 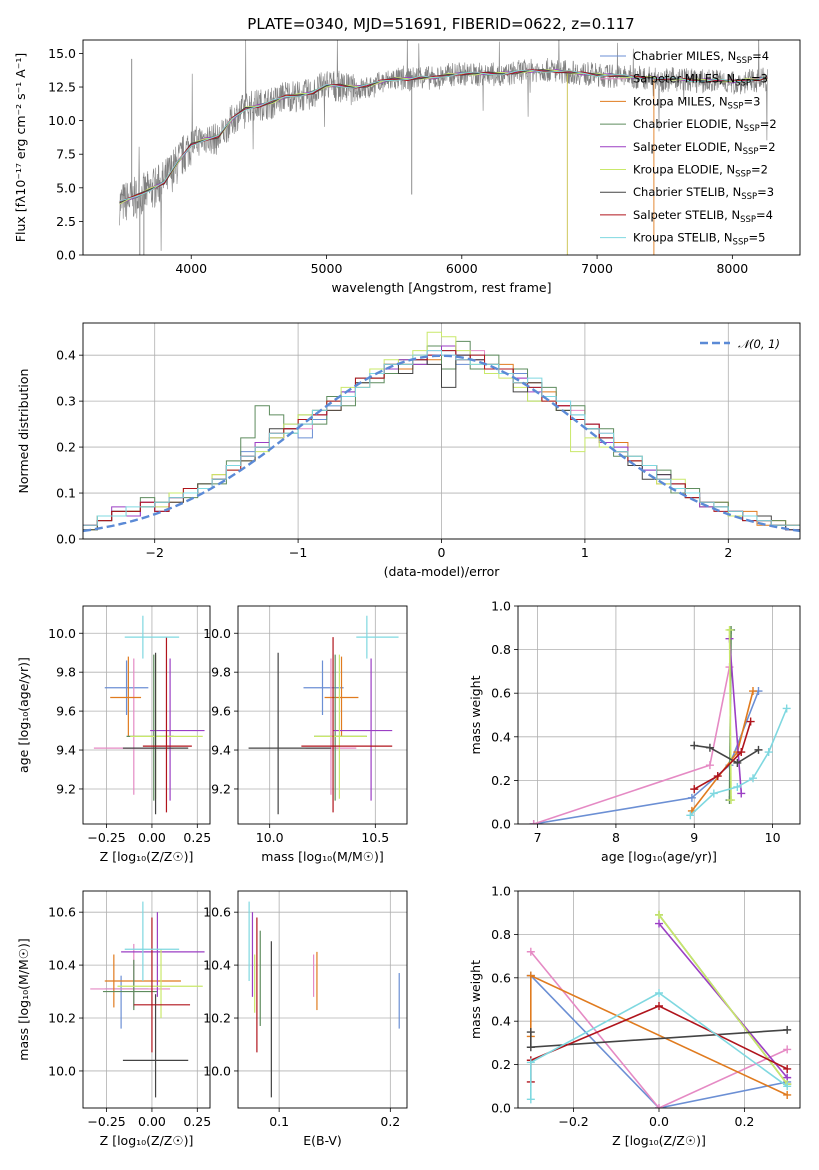 I want to click on legend-label-main: Chabrier ELODIE, N, so click(x=688, y=124).